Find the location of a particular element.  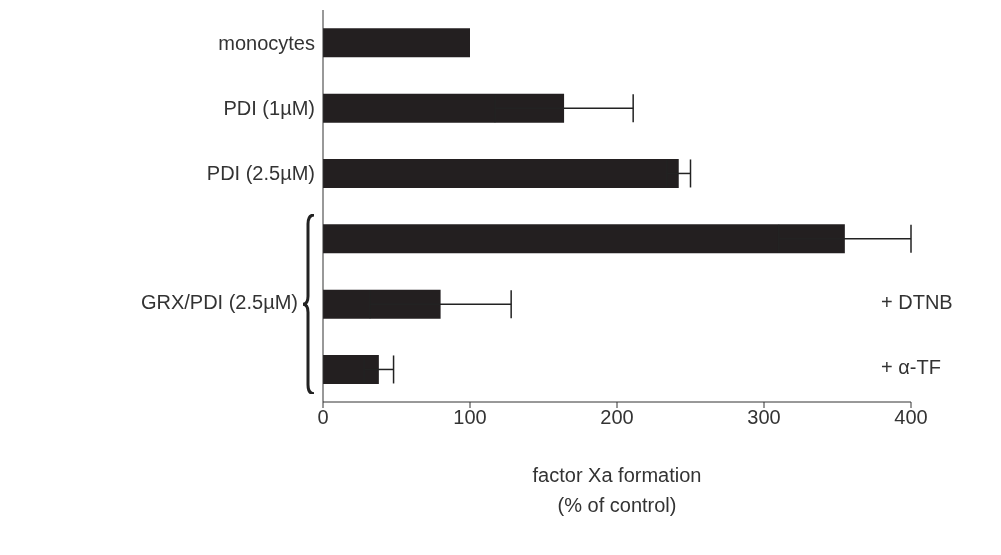

x-axis-title: factor Xa formation (% of control) is located at coordinates (617, 490).